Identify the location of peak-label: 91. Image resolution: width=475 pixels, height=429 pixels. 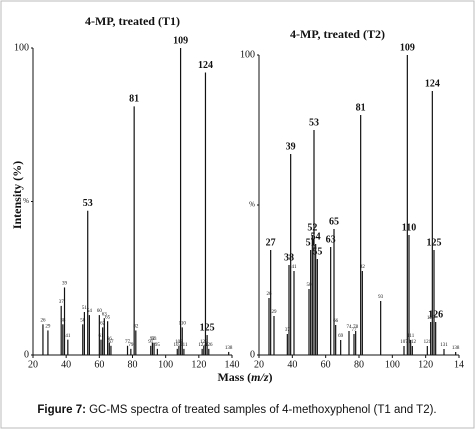
(151, 342).